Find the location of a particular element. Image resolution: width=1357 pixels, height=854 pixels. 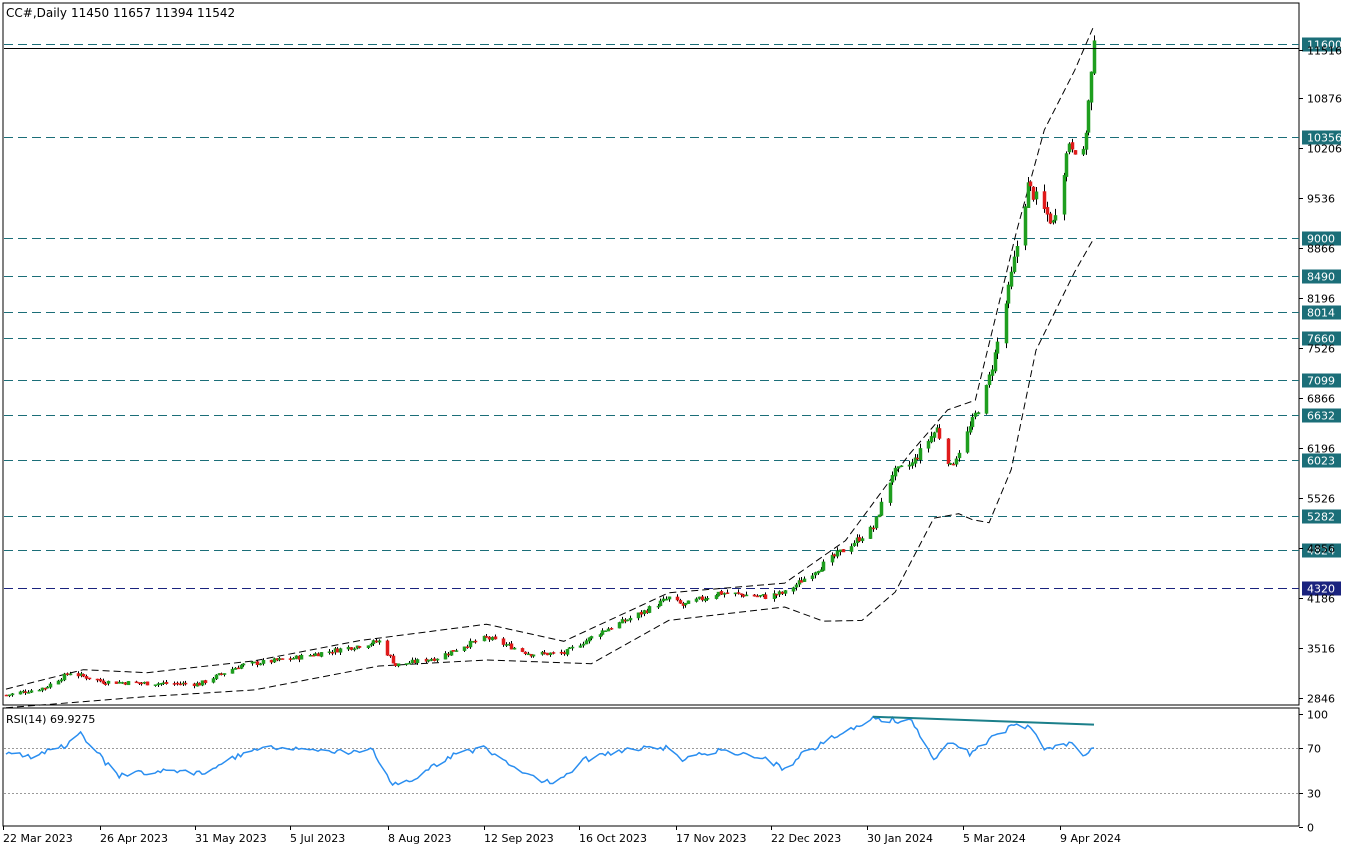

level-label-11600: 11600 is located at coordinates (1324, 45).